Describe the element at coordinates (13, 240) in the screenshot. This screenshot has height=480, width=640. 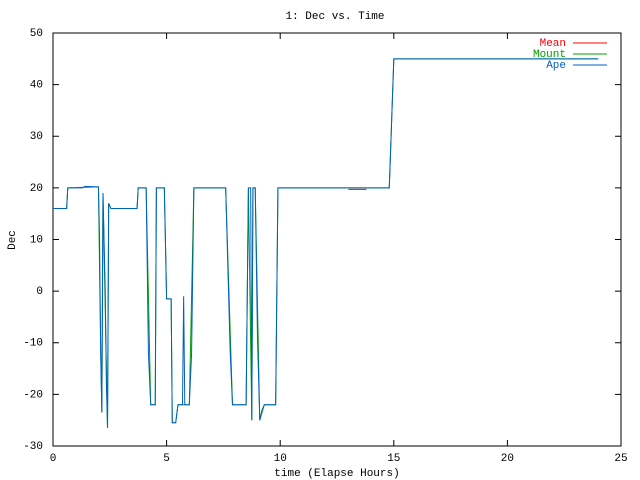
I see `y-axis-label: Dec` at that location.